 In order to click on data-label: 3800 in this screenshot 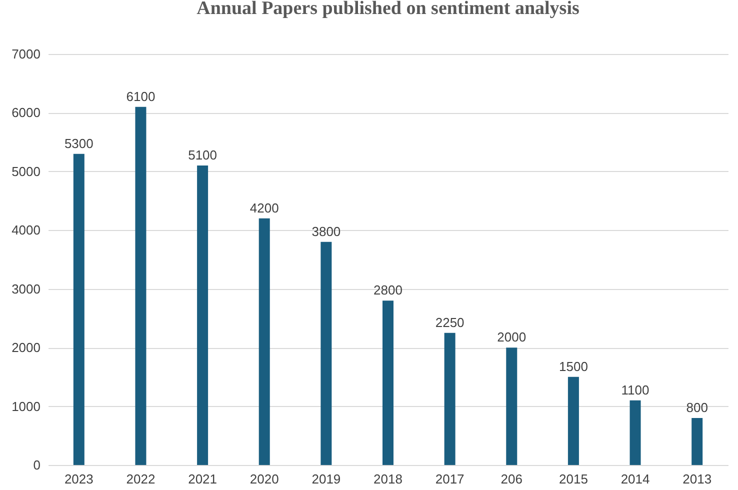, I will do `click(326, 231)`.